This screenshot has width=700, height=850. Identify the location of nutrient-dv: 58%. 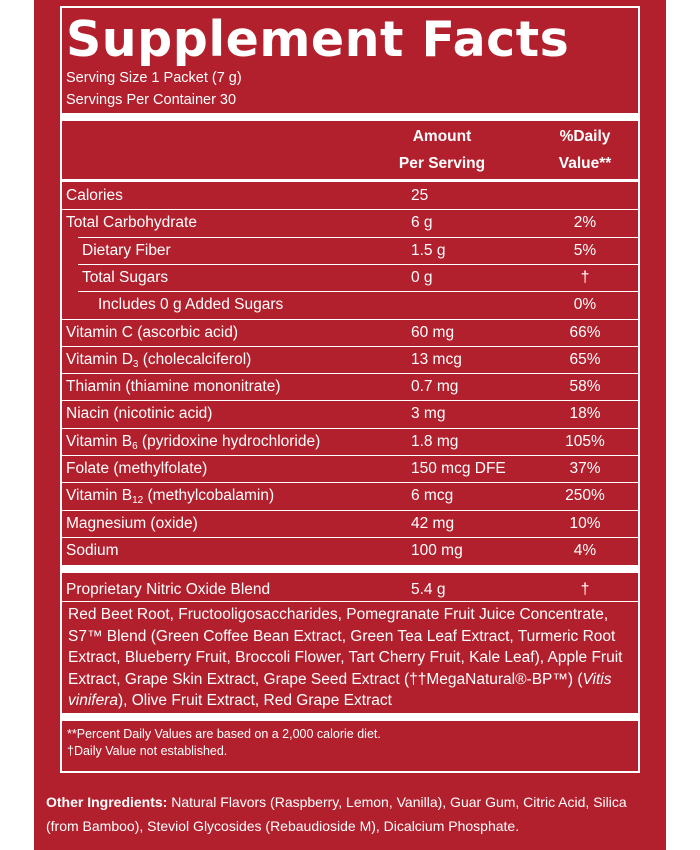
(585, 387).